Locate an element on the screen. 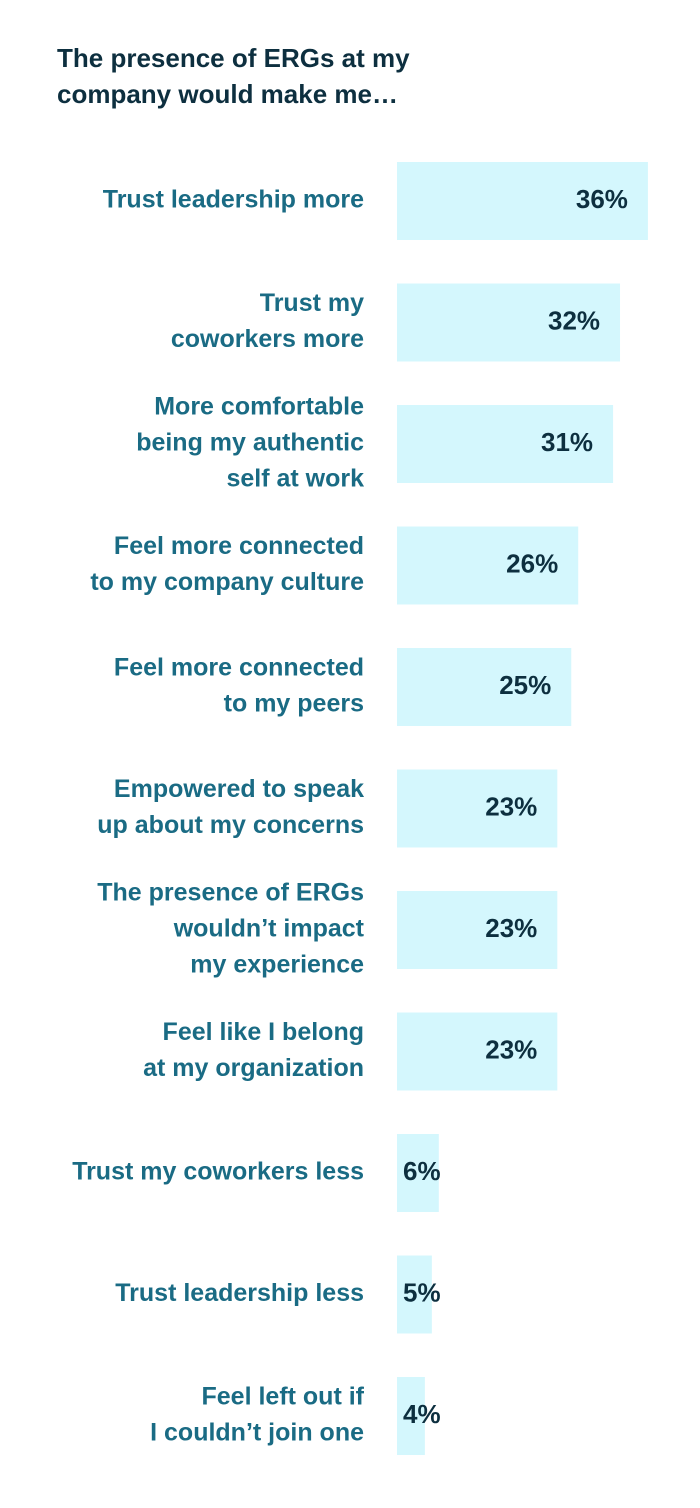 This screenshot has height=1508, width=700. category-label: Feel like I belong is located at coordinates (263, 1032).